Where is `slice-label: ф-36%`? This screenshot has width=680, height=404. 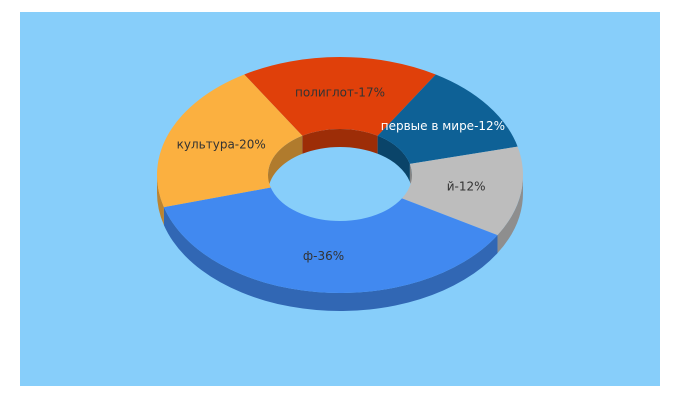
slice-label: ф-36% is located at coordinates (323, 256).